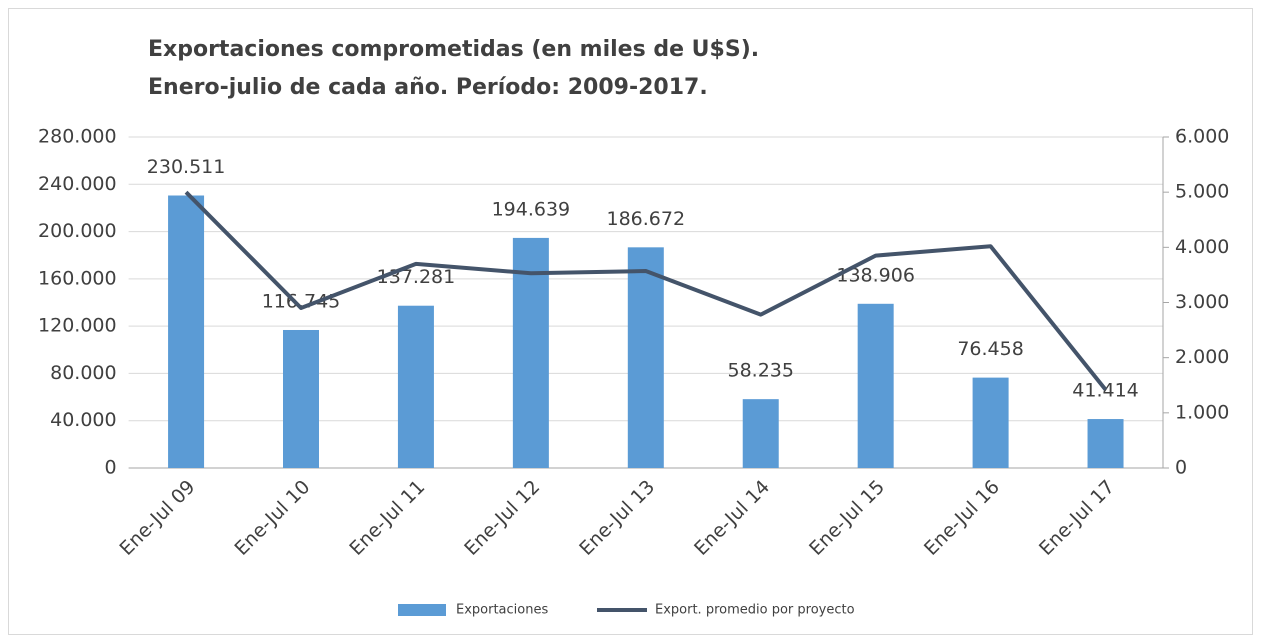  Describe the element at coordinates (83, 373) in the screenshot. I see `y-tick-label: 80.000` at that location.